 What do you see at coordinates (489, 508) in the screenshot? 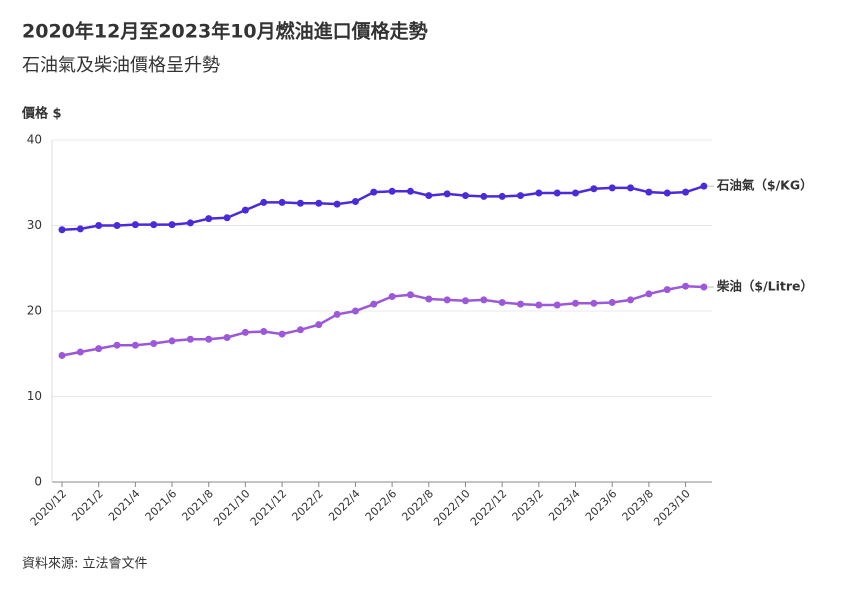
I see `x-tick-label: 2022/12` at bounding box center [489, 508].